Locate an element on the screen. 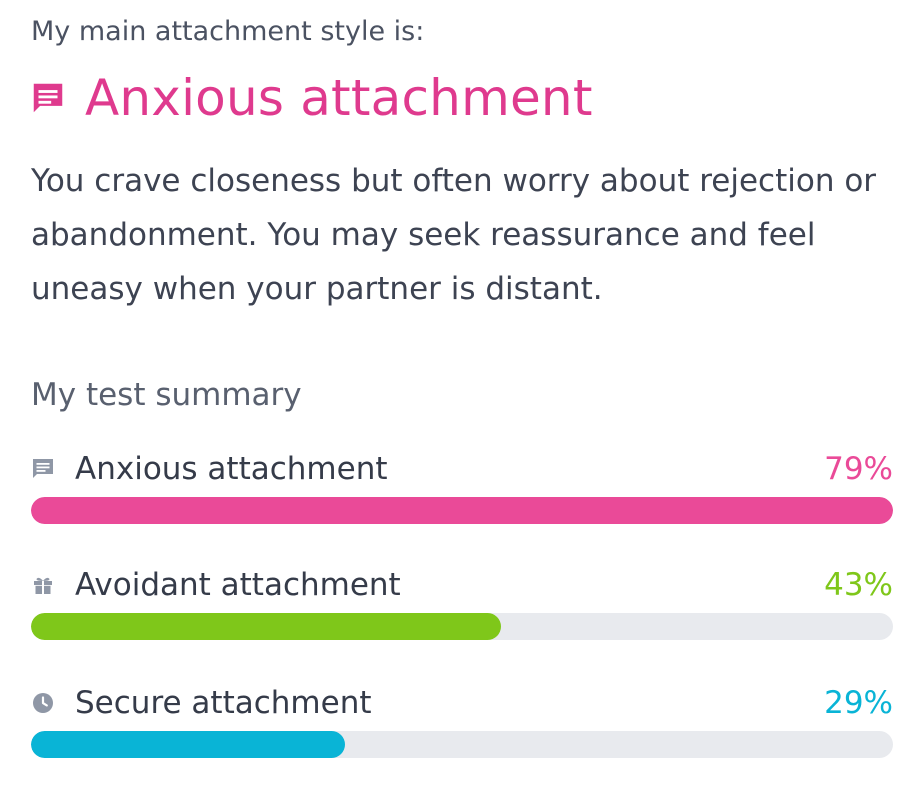 Image resolution: width=909 pixels, height=790 pixels. main-style-heading: Anxious attachment is located at coordinates (311, 98).